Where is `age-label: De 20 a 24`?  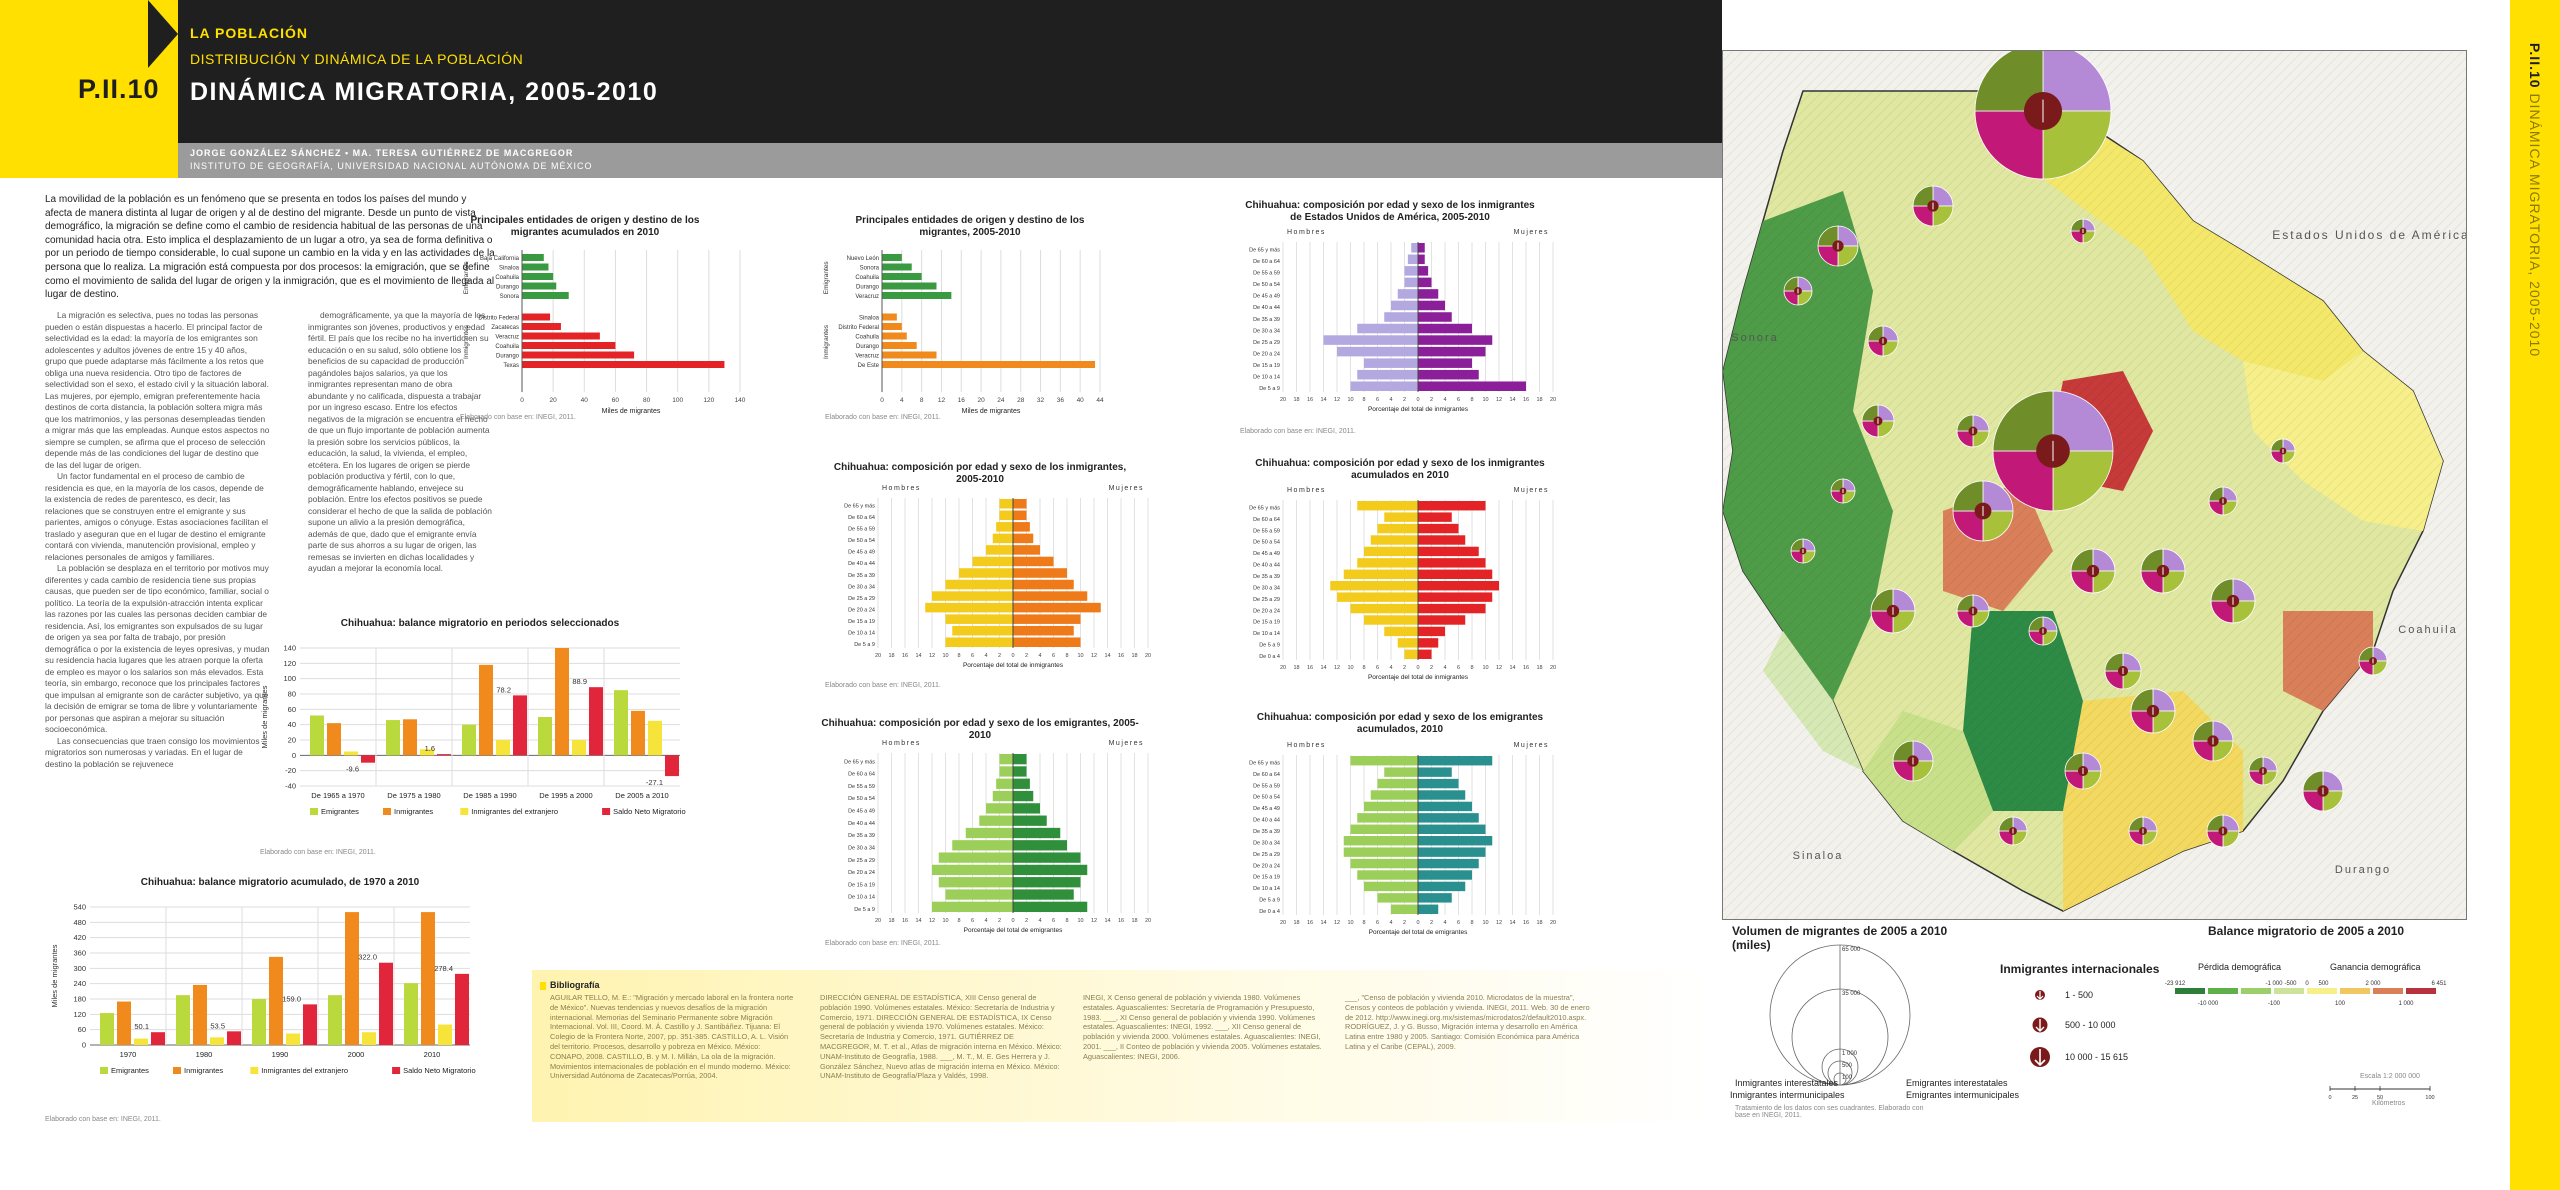
age-label: De 20 a 24 is located at coordinates (861, 610).